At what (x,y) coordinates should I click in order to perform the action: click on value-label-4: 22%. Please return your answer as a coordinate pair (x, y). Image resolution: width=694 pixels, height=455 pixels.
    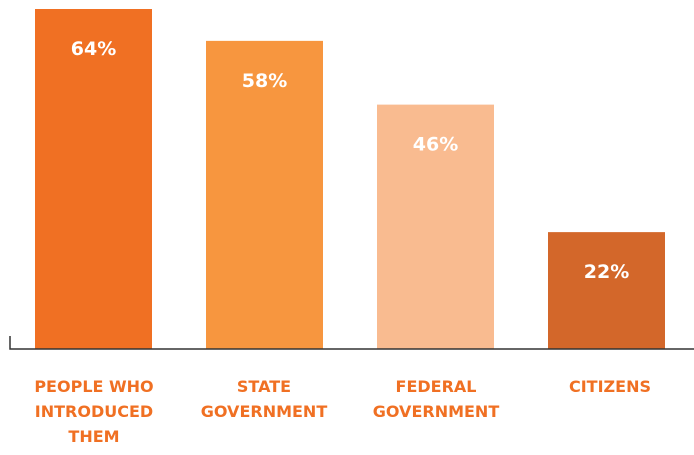
    Looking at the image, I should click on (606, 272).